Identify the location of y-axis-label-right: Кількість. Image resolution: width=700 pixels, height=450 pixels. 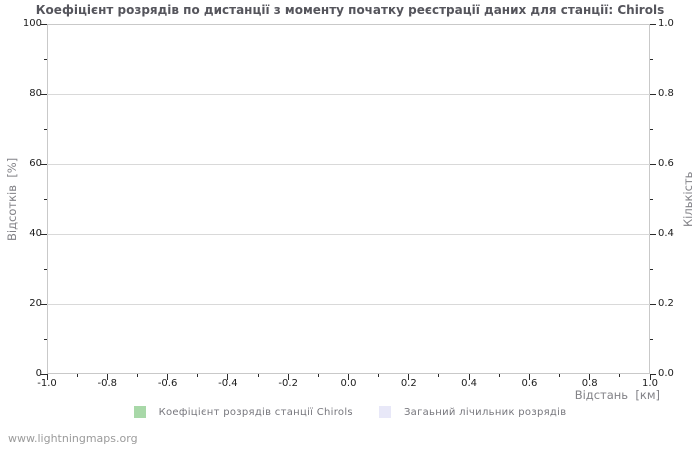
(688, 199).